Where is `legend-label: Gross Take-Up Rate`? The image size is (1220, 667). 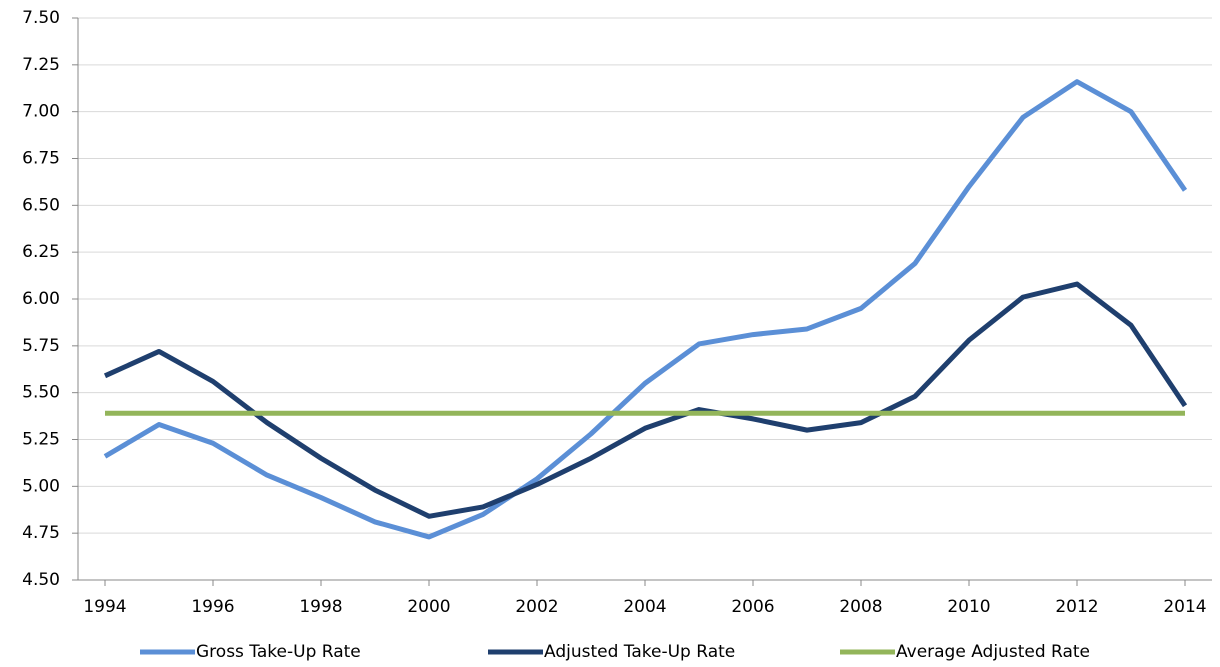
legend-label: Gross Take-Up Rate is located at coordinates (278, 652).